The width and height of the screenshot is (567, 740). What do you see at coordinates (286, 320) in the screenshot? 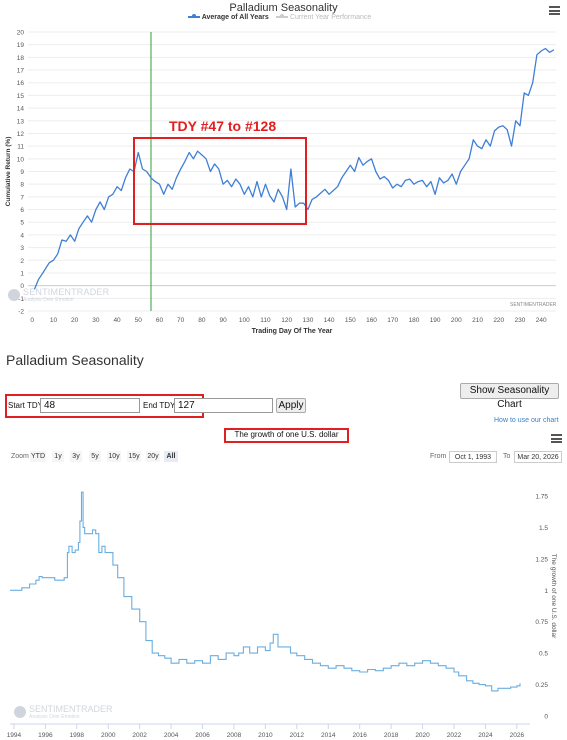
I see `x-tick-label: 120` at bounding box center [286, 320].